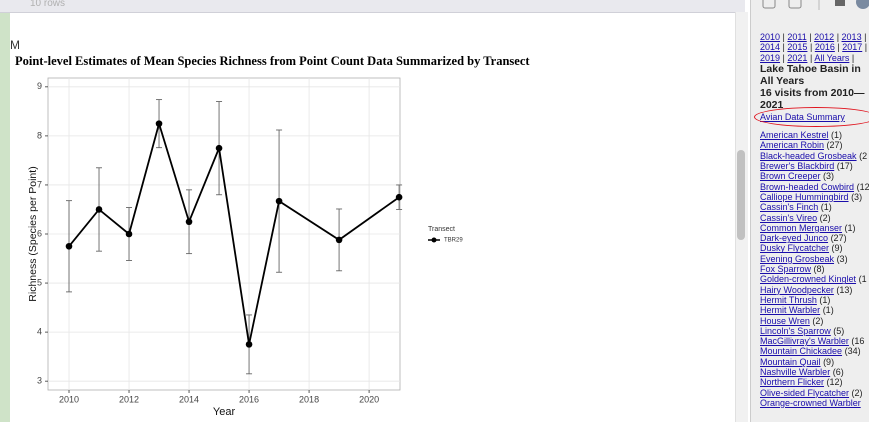  What do you see at coordinates (795, 248) in the screenshot?
I see `species-link: Dusky Flycatcher` at bounding box center [795, 248].